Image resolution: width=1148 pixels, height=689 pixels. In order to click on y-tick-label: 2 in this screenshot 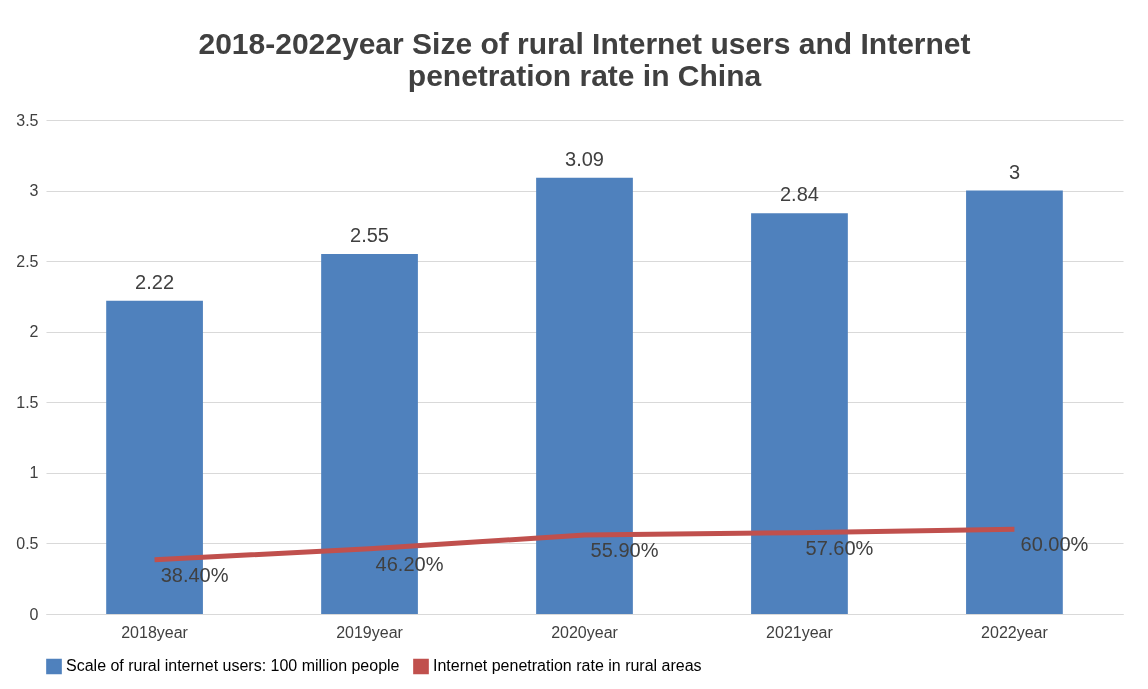, I will do `click(34, 332)`.